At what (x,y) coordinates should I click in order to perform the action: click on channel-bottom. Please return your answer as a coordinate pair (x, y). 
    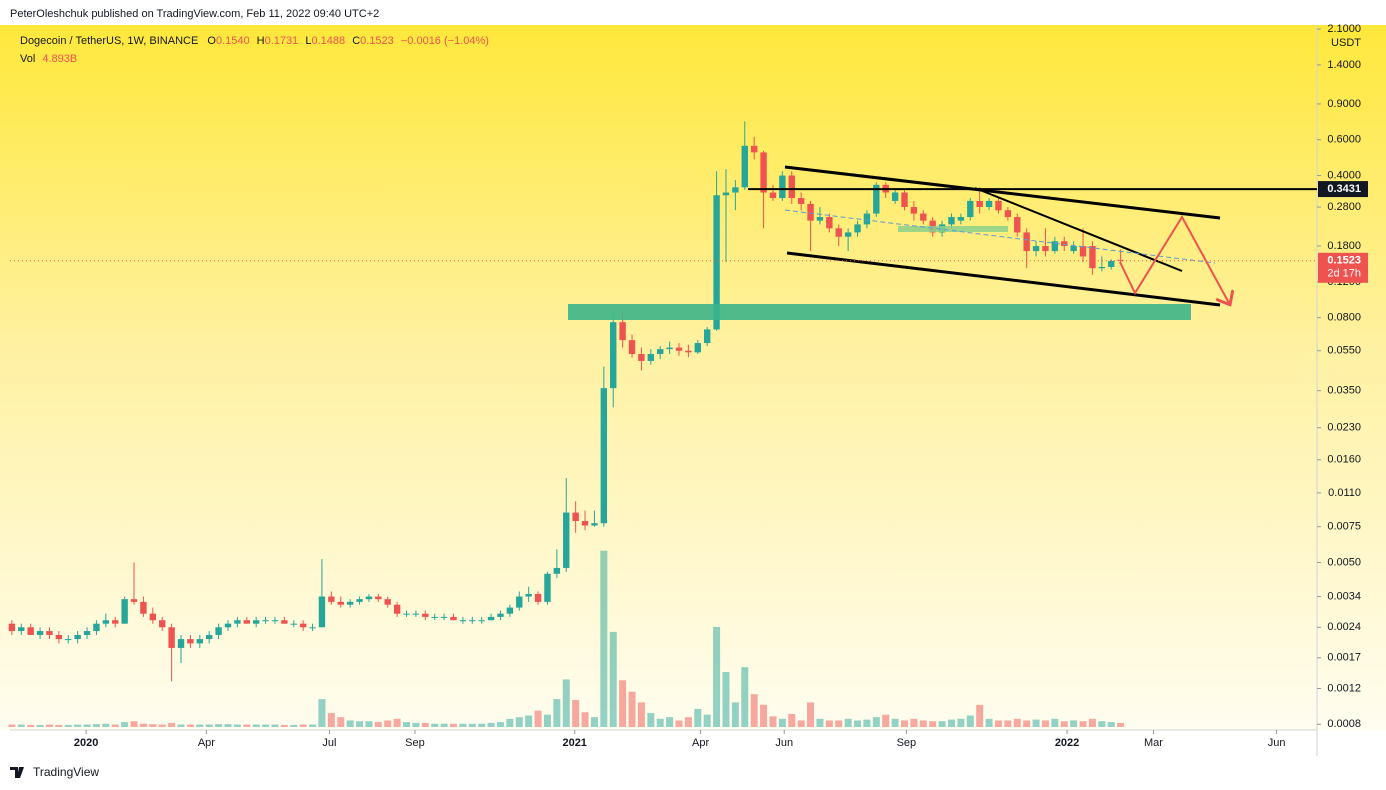
    Looking at the image, I should click on (1003, 279).